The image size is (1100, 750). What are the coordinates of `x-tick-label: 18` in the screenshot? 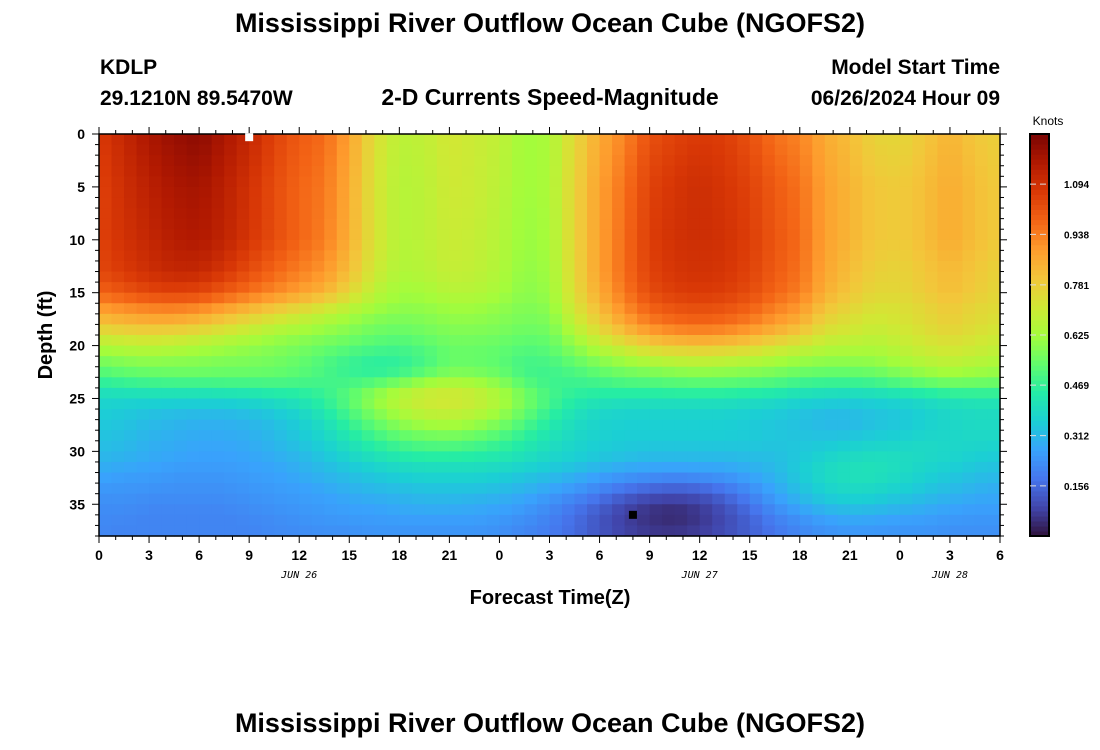 It's located at (800, 555).